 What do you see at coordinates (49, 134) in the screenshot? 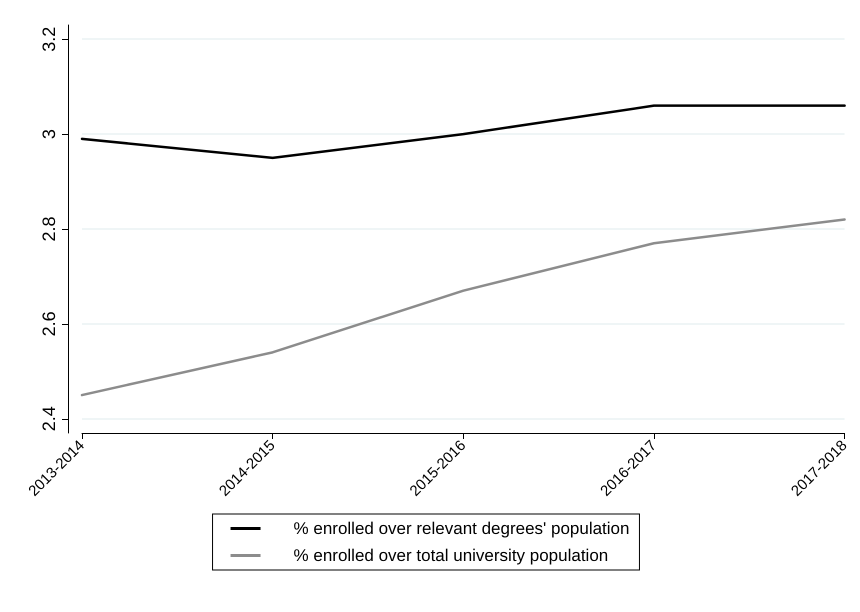
I see `y-tick-label: 3` at bounding box center [49, 134].